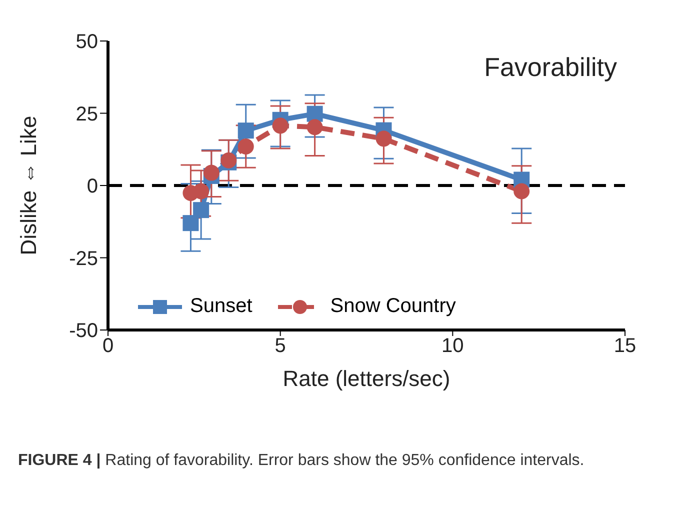  Describe the element at coordinates (550, 67) in the screenshot. I see `chart-title: Favorability` at that location.